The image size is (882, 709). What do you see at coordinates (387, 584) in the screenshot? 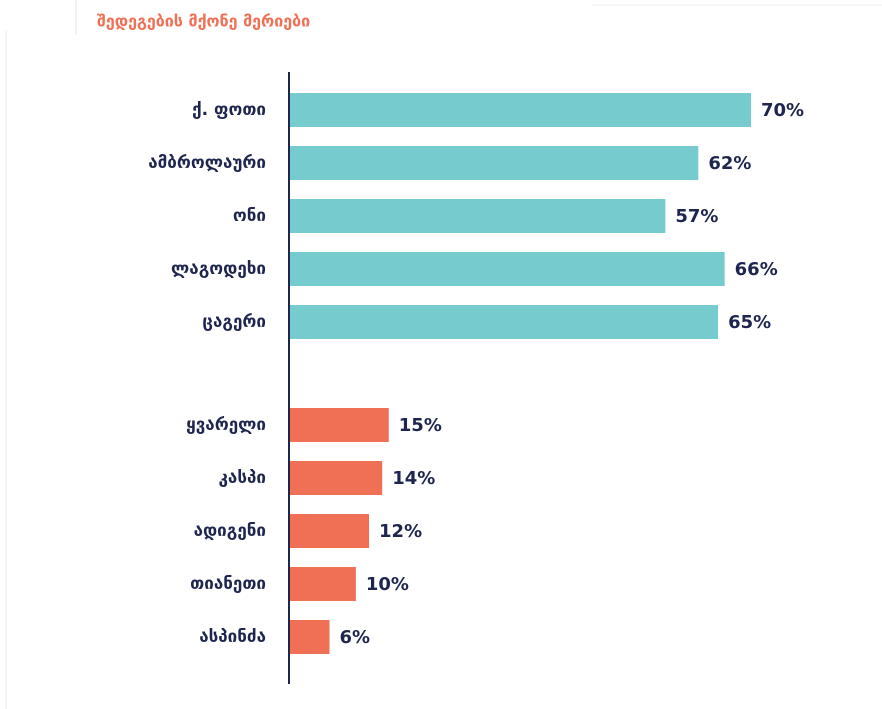
I see `value-label: 10%` at bounding box center [387, 584].